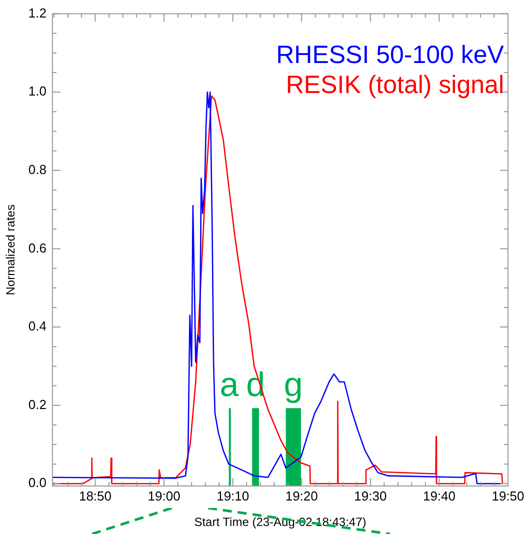 The width and height of the screenshot is (528, 534). What do you see at coordinates (395, 85) in the screenshot?
I see `text: RESIK (total) signal` at bounding box center [395, 85].